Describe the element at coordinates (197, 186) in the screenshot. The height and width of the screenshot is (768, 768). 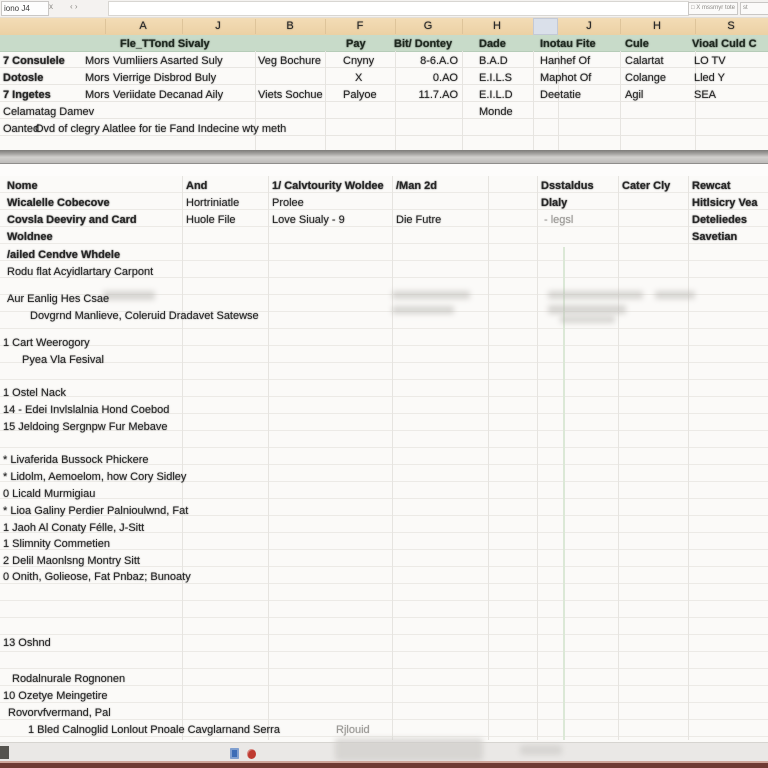
I see `cell-text: And` at that location.